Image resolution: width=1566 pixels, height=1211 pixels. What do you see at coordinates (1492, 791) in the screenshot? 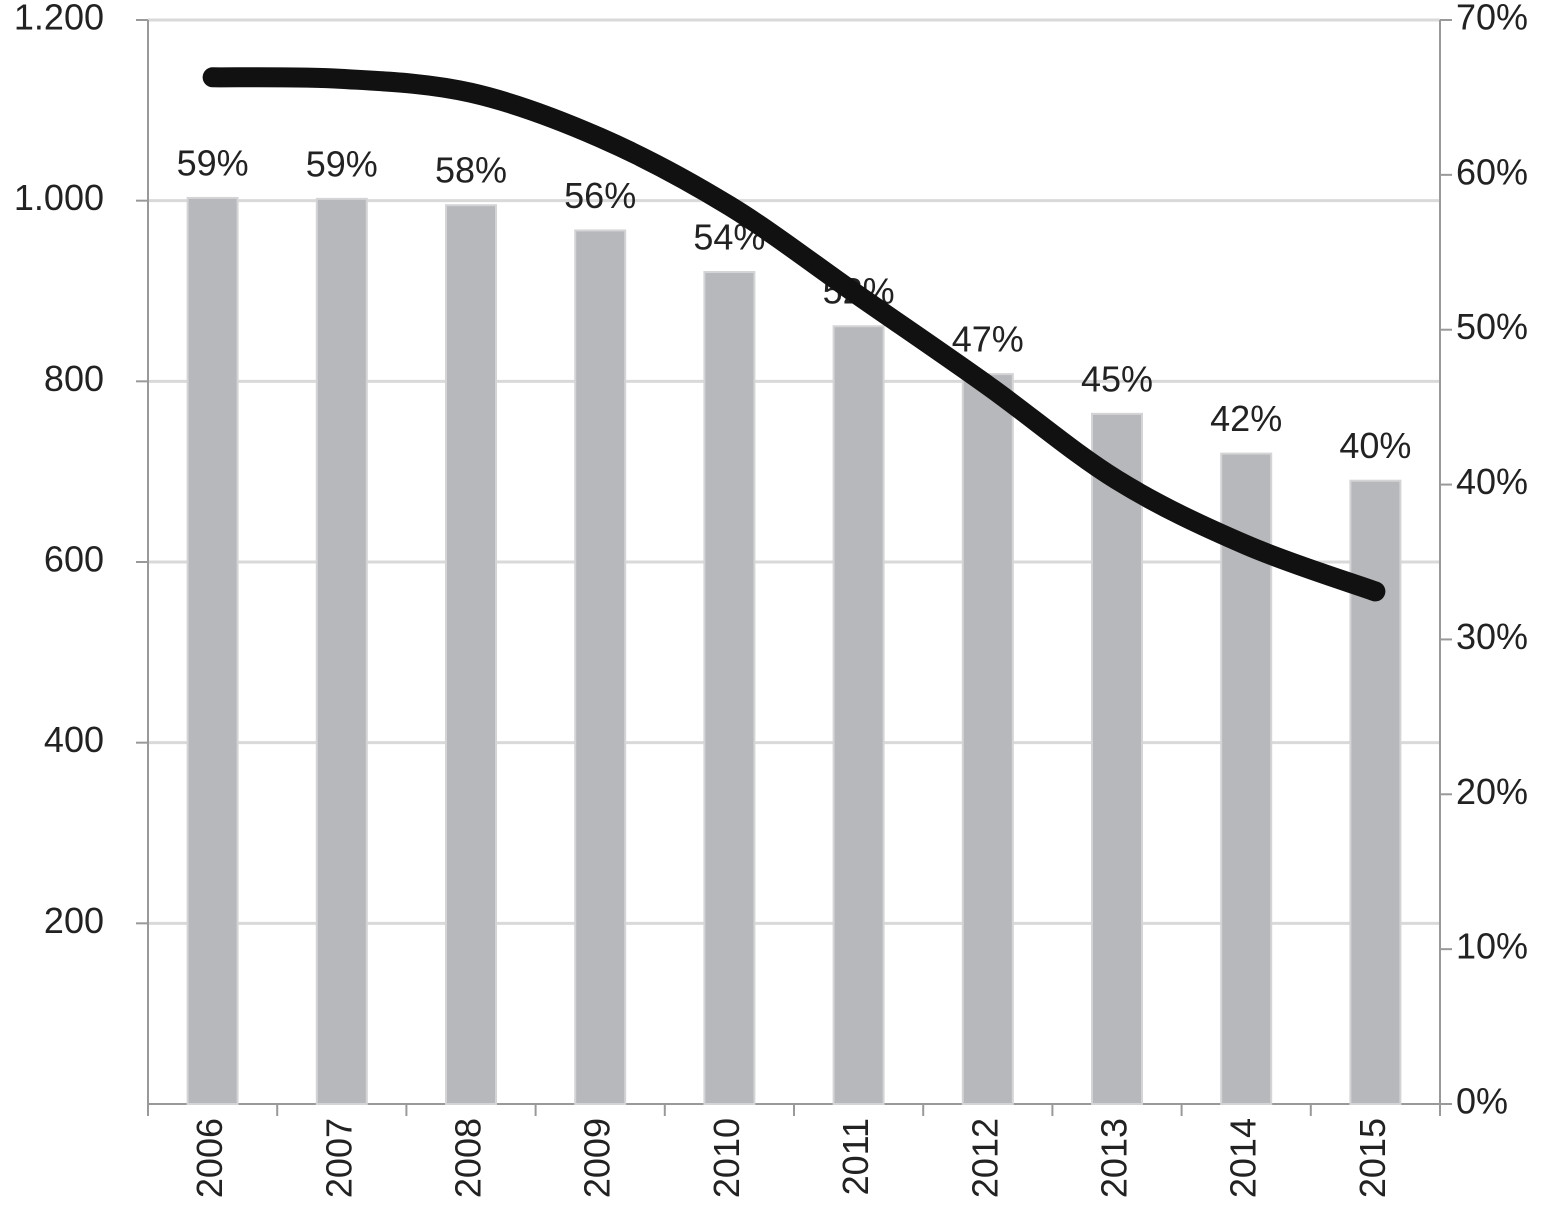
I see `y2-tick-label: 20%` at bounding box center [1492, 791].